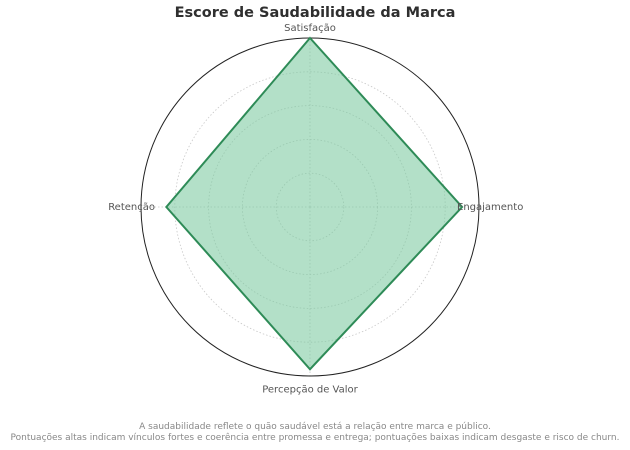  What do you see at coordinates (315, 13) in the screenshot?
I see `chart-title: Escore de Saudabilidade da Marca` at bounding box center [315, 13].